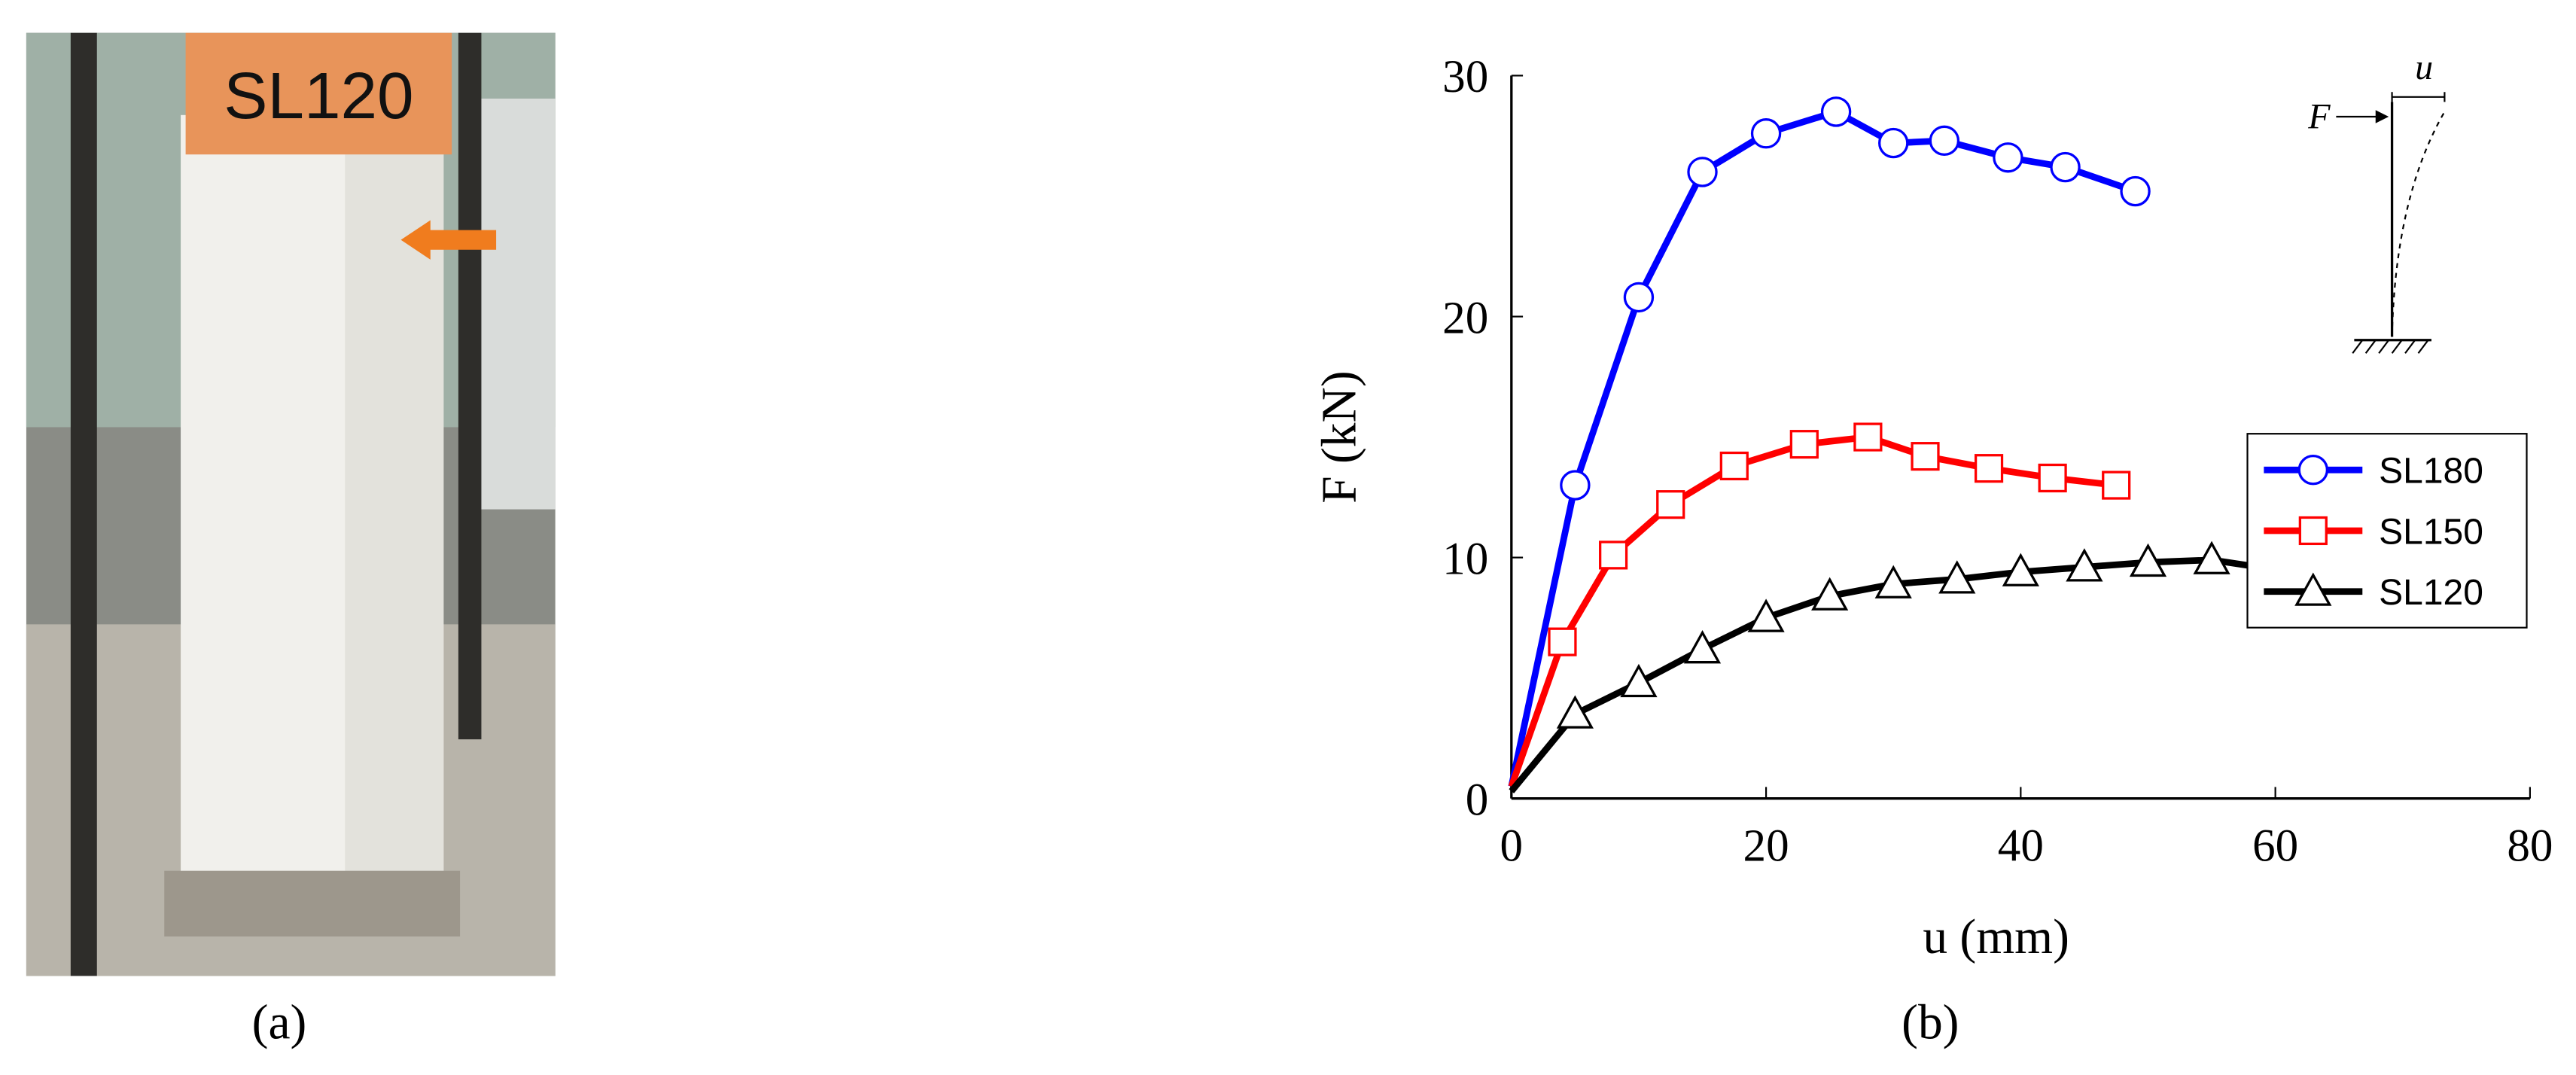  I want to click on series-line, so click(1812, 611).